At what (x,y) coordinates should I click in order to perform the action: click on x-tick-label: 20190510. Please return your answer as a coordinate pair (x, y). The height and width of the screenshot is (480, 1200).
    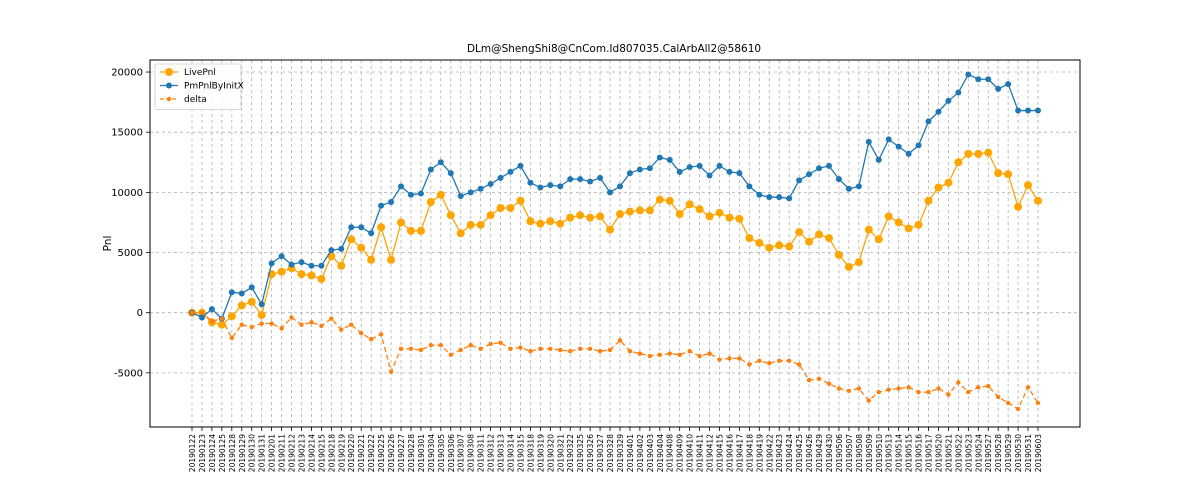
    Looking at the image, I should click on (879, 453).